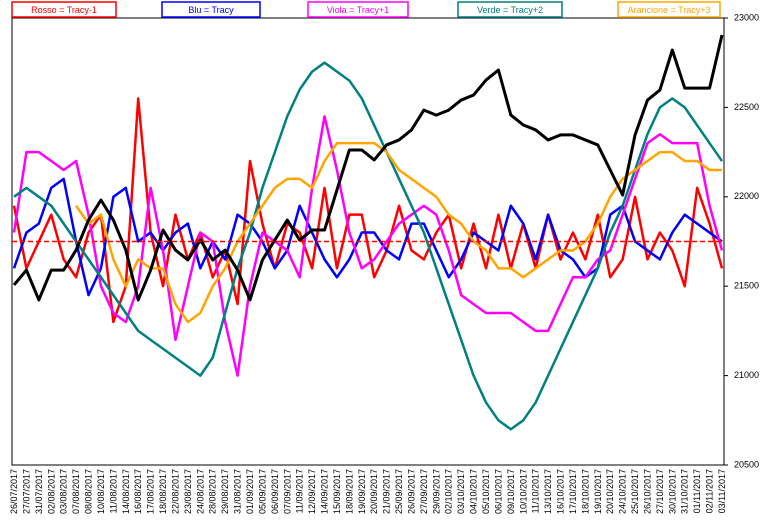 Image resolution: width=768 pixels, height=521 pixels. What do you see at coordinates (697, 491) in the screenshot?
I see `x-tick-label: 01/11/2017` at bounding box center [697, 491].